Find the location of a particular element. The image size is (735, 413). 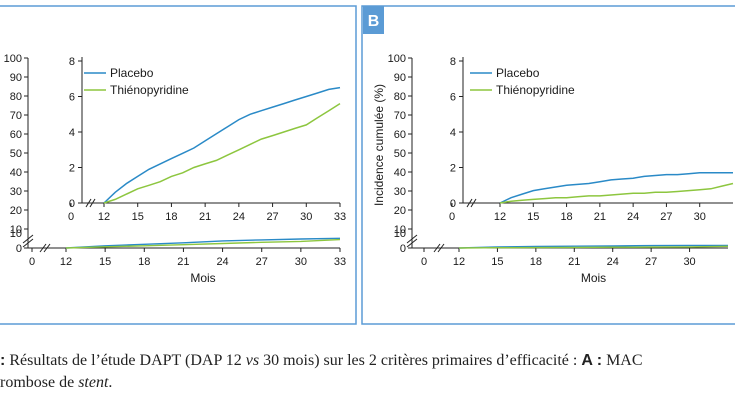

panel-b-inset-series-placebo is located at coordinates (616, 188).